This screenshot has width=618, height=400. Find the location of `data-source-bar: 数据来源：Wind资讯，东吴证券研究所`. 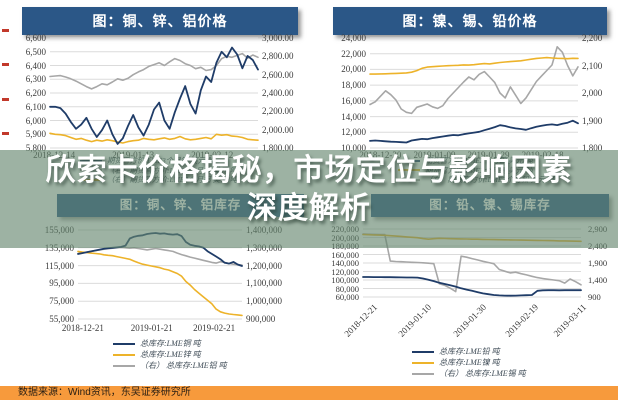

data-source-bar: 数据来源：Wind资讯，东吴证券研究所 is located at coordinates (309, 393).